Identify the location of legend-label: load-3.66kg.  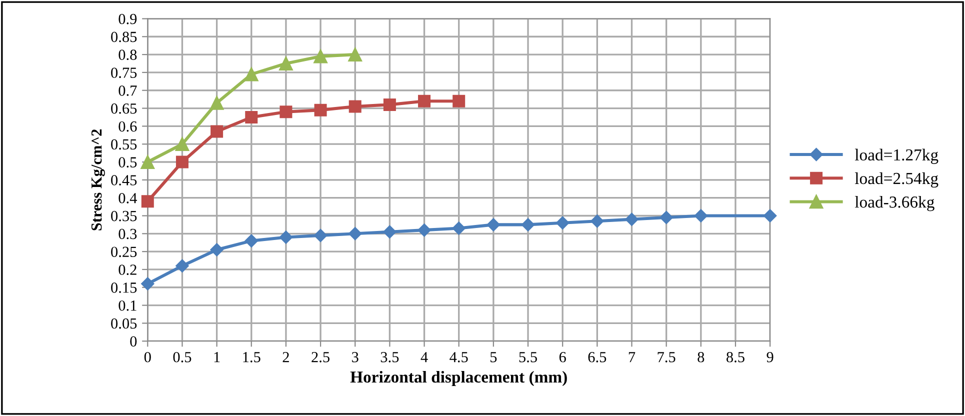
(894, 204).